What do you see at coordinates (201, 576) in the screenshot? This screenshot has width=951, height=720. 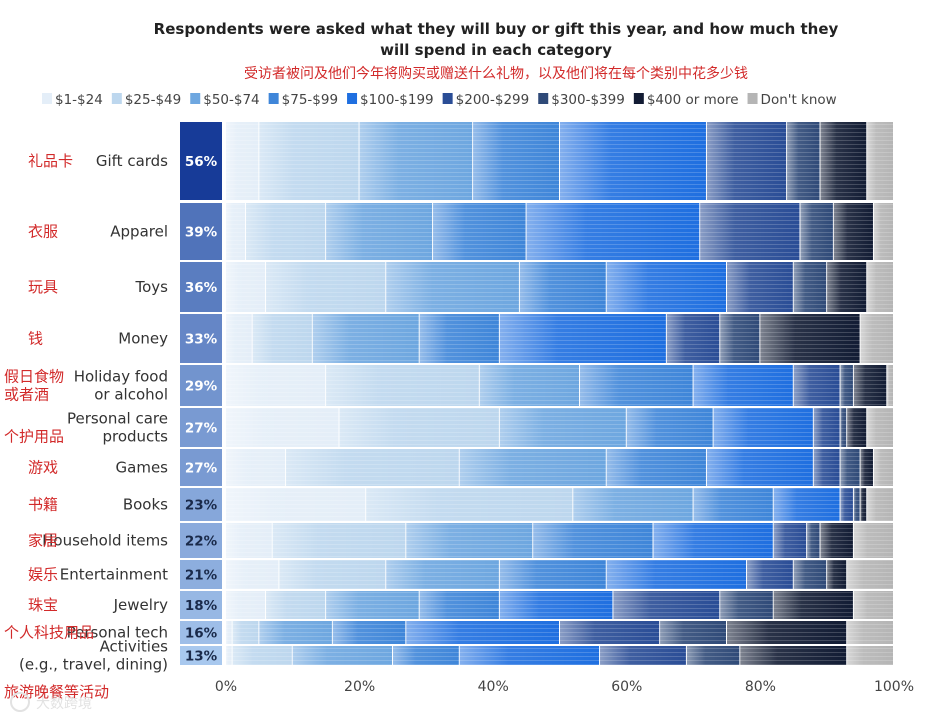 I see `share-value: 21%` at bounding box center [201, 576].